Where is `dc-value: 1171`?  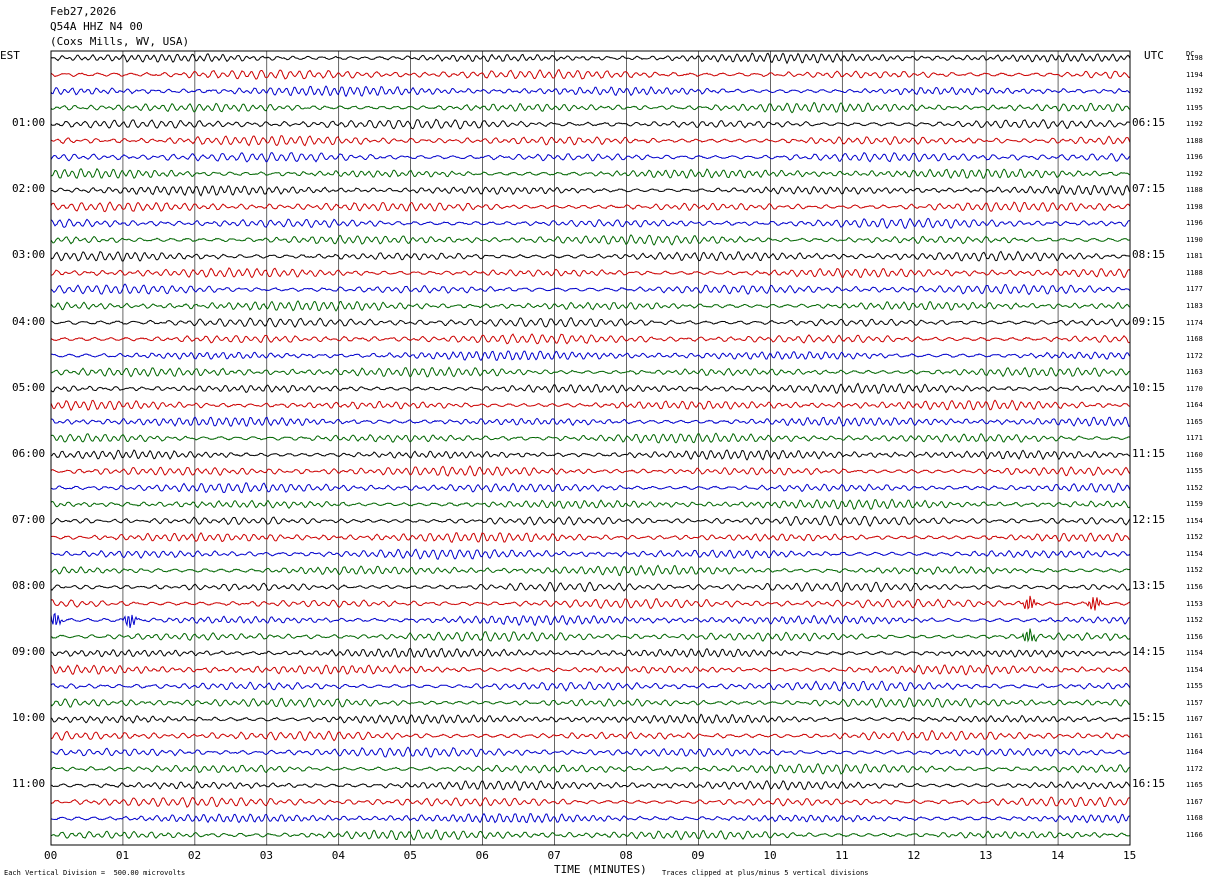
dc-value: 1171 is located at coordinates (1194, 438).